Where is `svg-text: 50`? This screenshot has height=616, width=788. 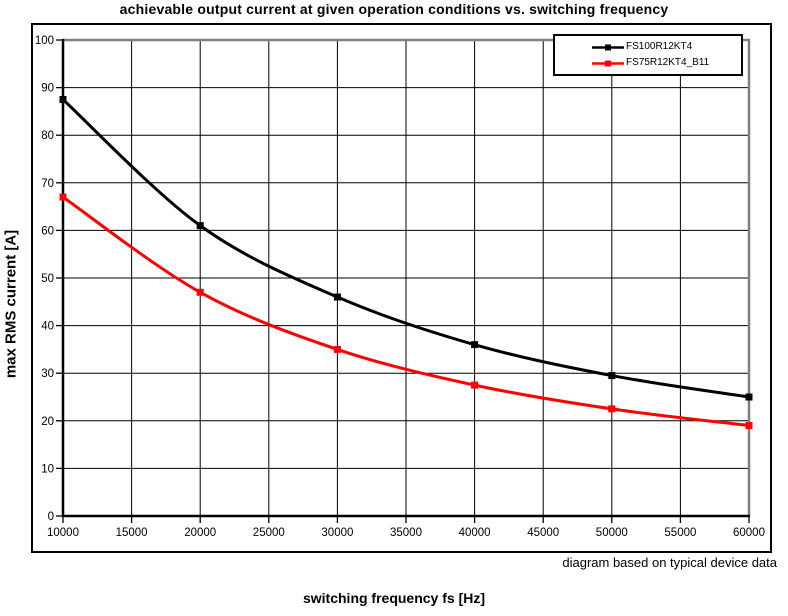
svg-text: 50 is located at coordinates (47, 279).